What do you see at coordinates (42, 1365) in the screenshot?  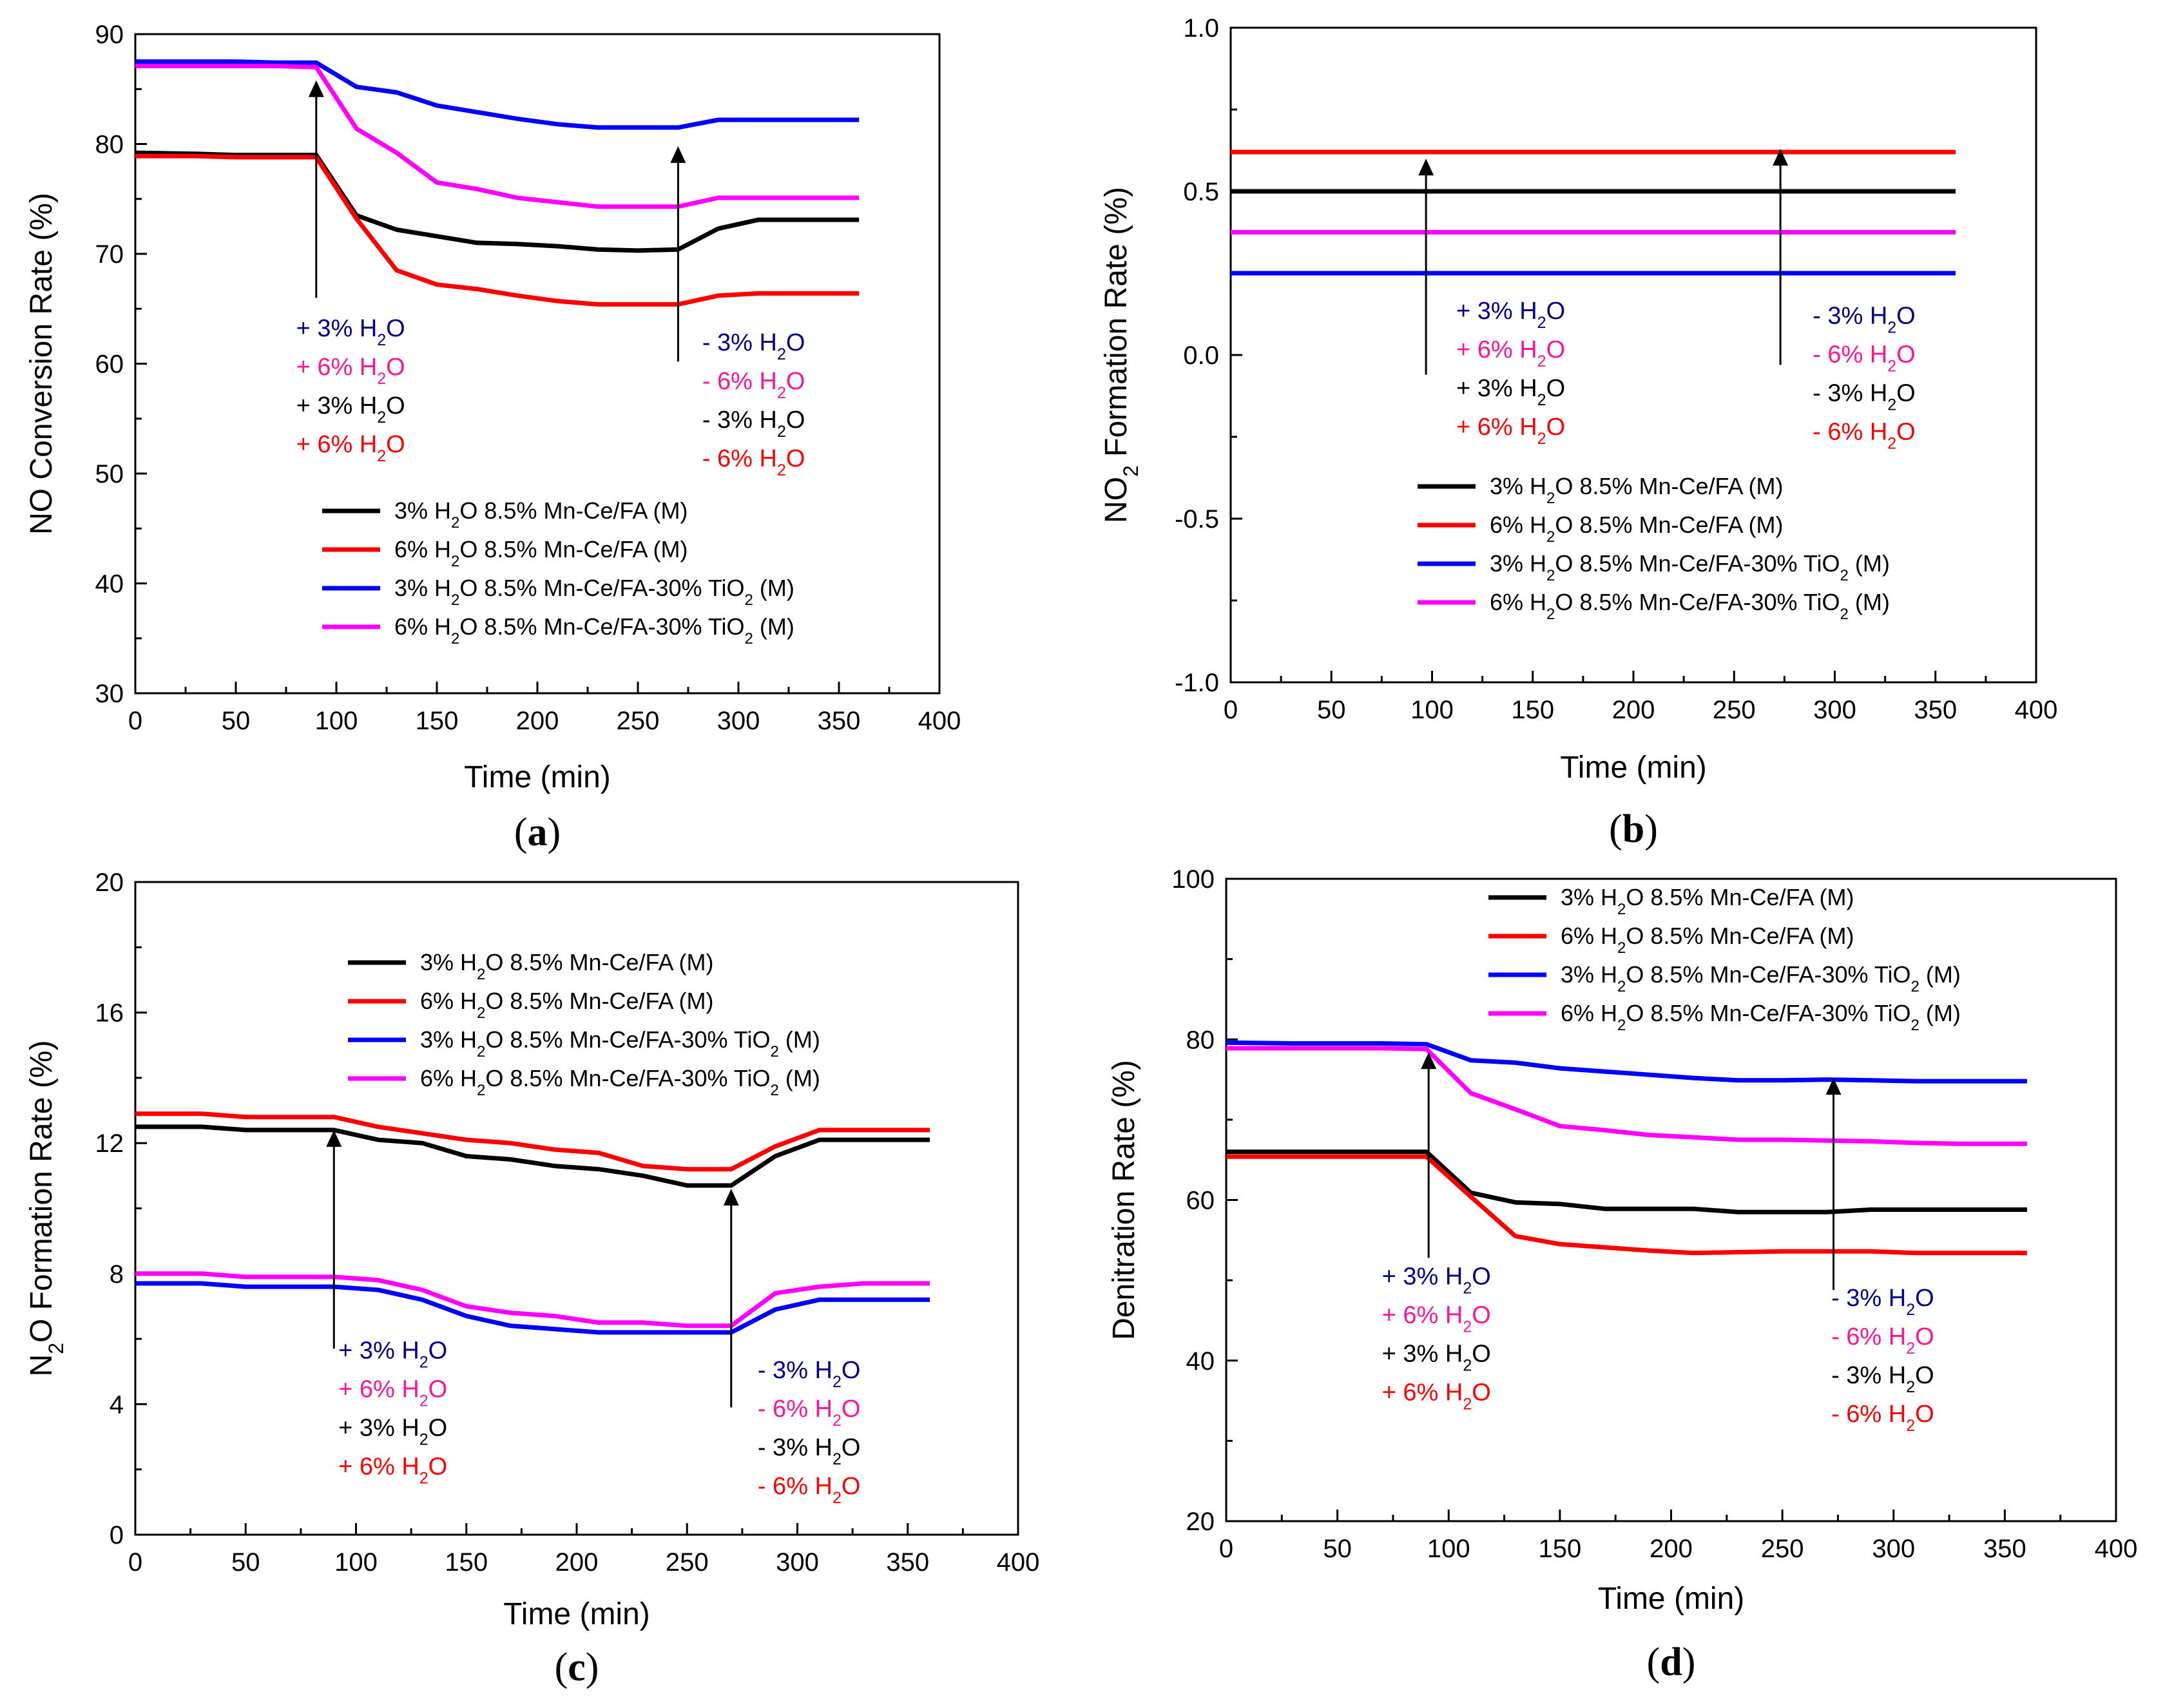 I see `y-axis-title-part: N` at bounding box center [42, 1365].